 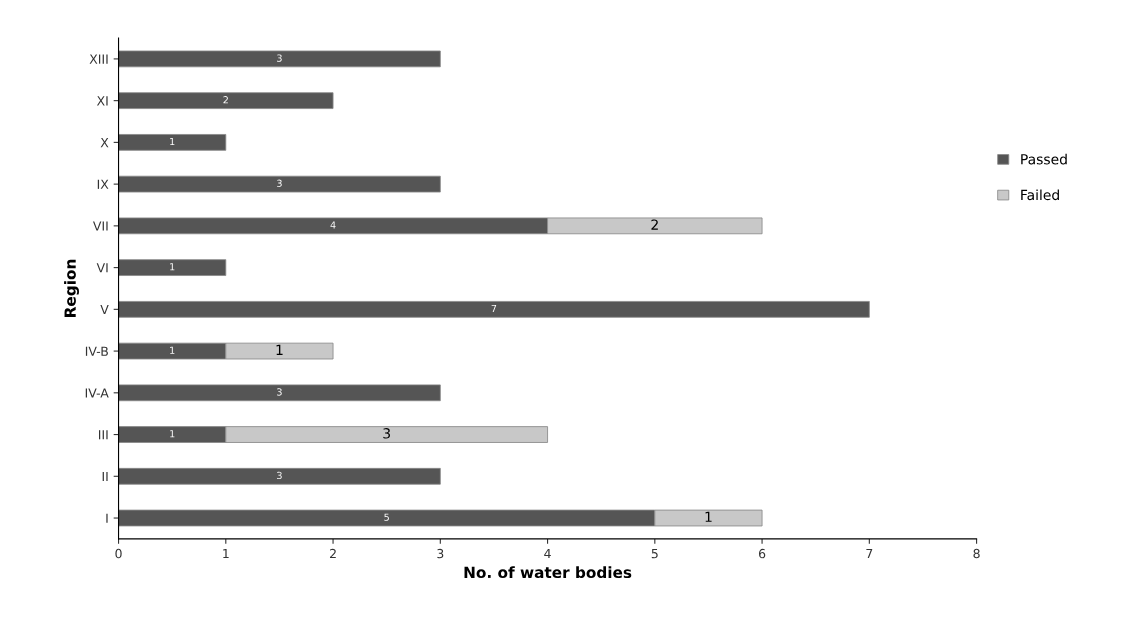 I want to click on x-tick-label: 2, so click(x=332, y=553).